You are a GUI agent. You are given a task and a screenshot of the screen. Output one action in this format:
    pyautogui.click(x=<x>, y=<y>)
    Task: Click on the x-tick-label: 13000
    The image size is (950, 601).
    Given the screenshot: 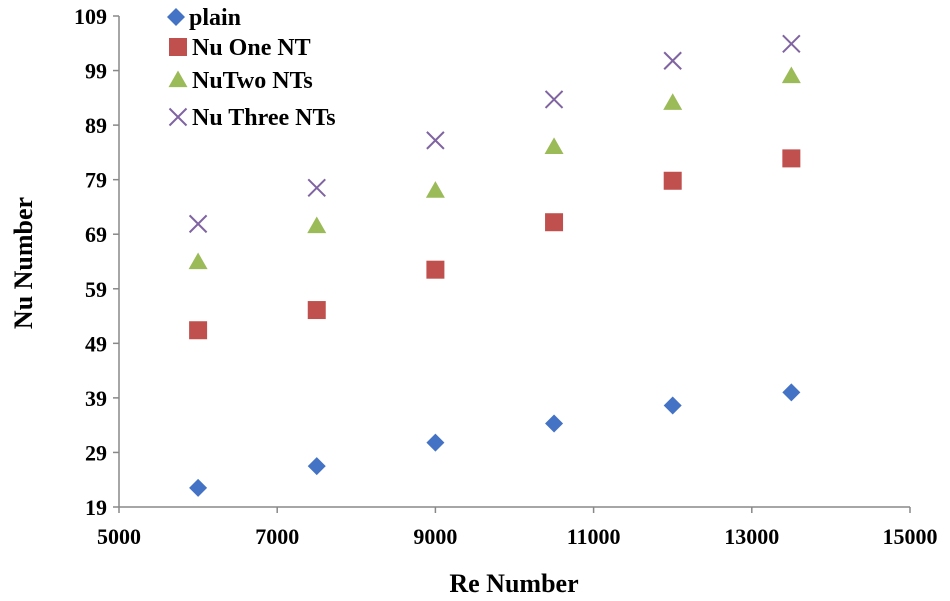 What is the action you would take?
    pyautogui.click(x=751, y=536)
    